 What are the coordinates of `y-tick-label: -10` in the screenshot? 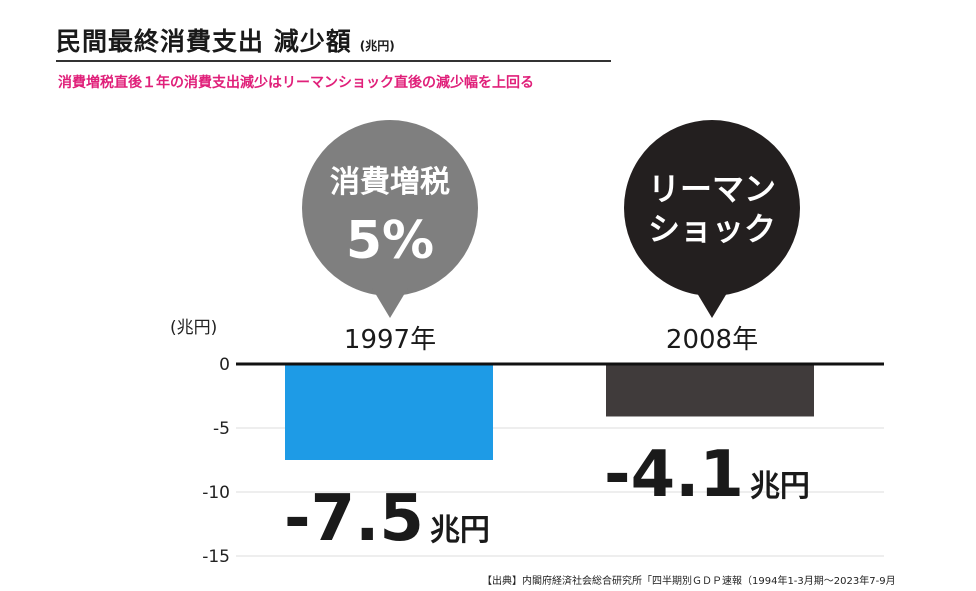 It's located at (216, 493).